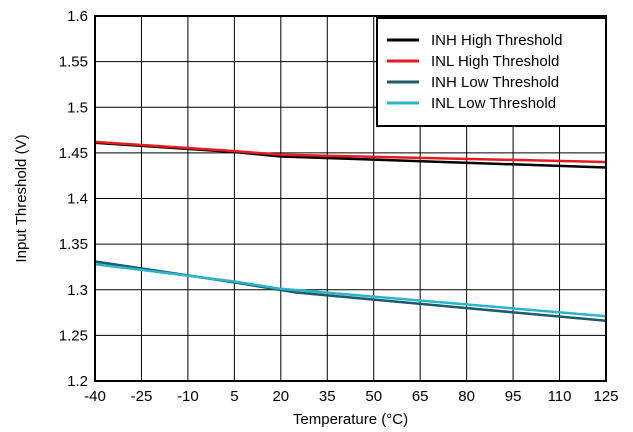 The height and width of the screenshot is (432, 633). I want to click on y-tick-label: 1.5, so click(77, 107).